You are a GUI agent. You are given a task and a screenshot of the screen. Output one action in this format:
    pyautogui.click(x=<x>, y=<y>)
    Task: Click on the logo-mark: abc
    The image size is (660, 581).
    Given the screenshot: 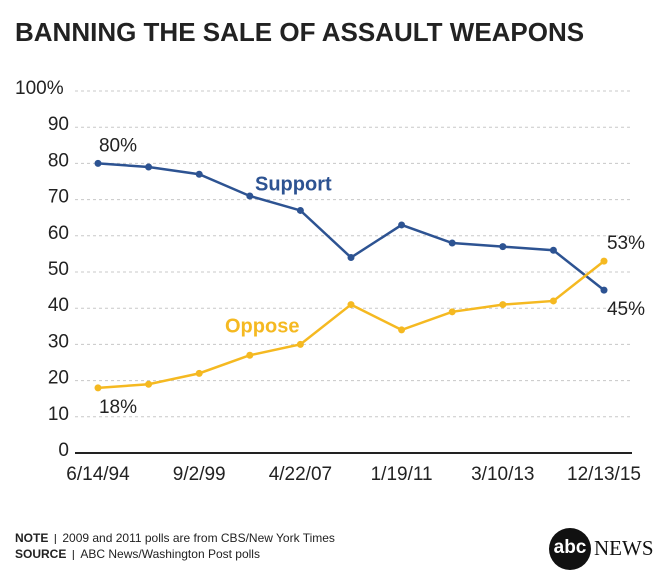 What is the action you would take?
    pyautogui.click(x=570, y=547)
    